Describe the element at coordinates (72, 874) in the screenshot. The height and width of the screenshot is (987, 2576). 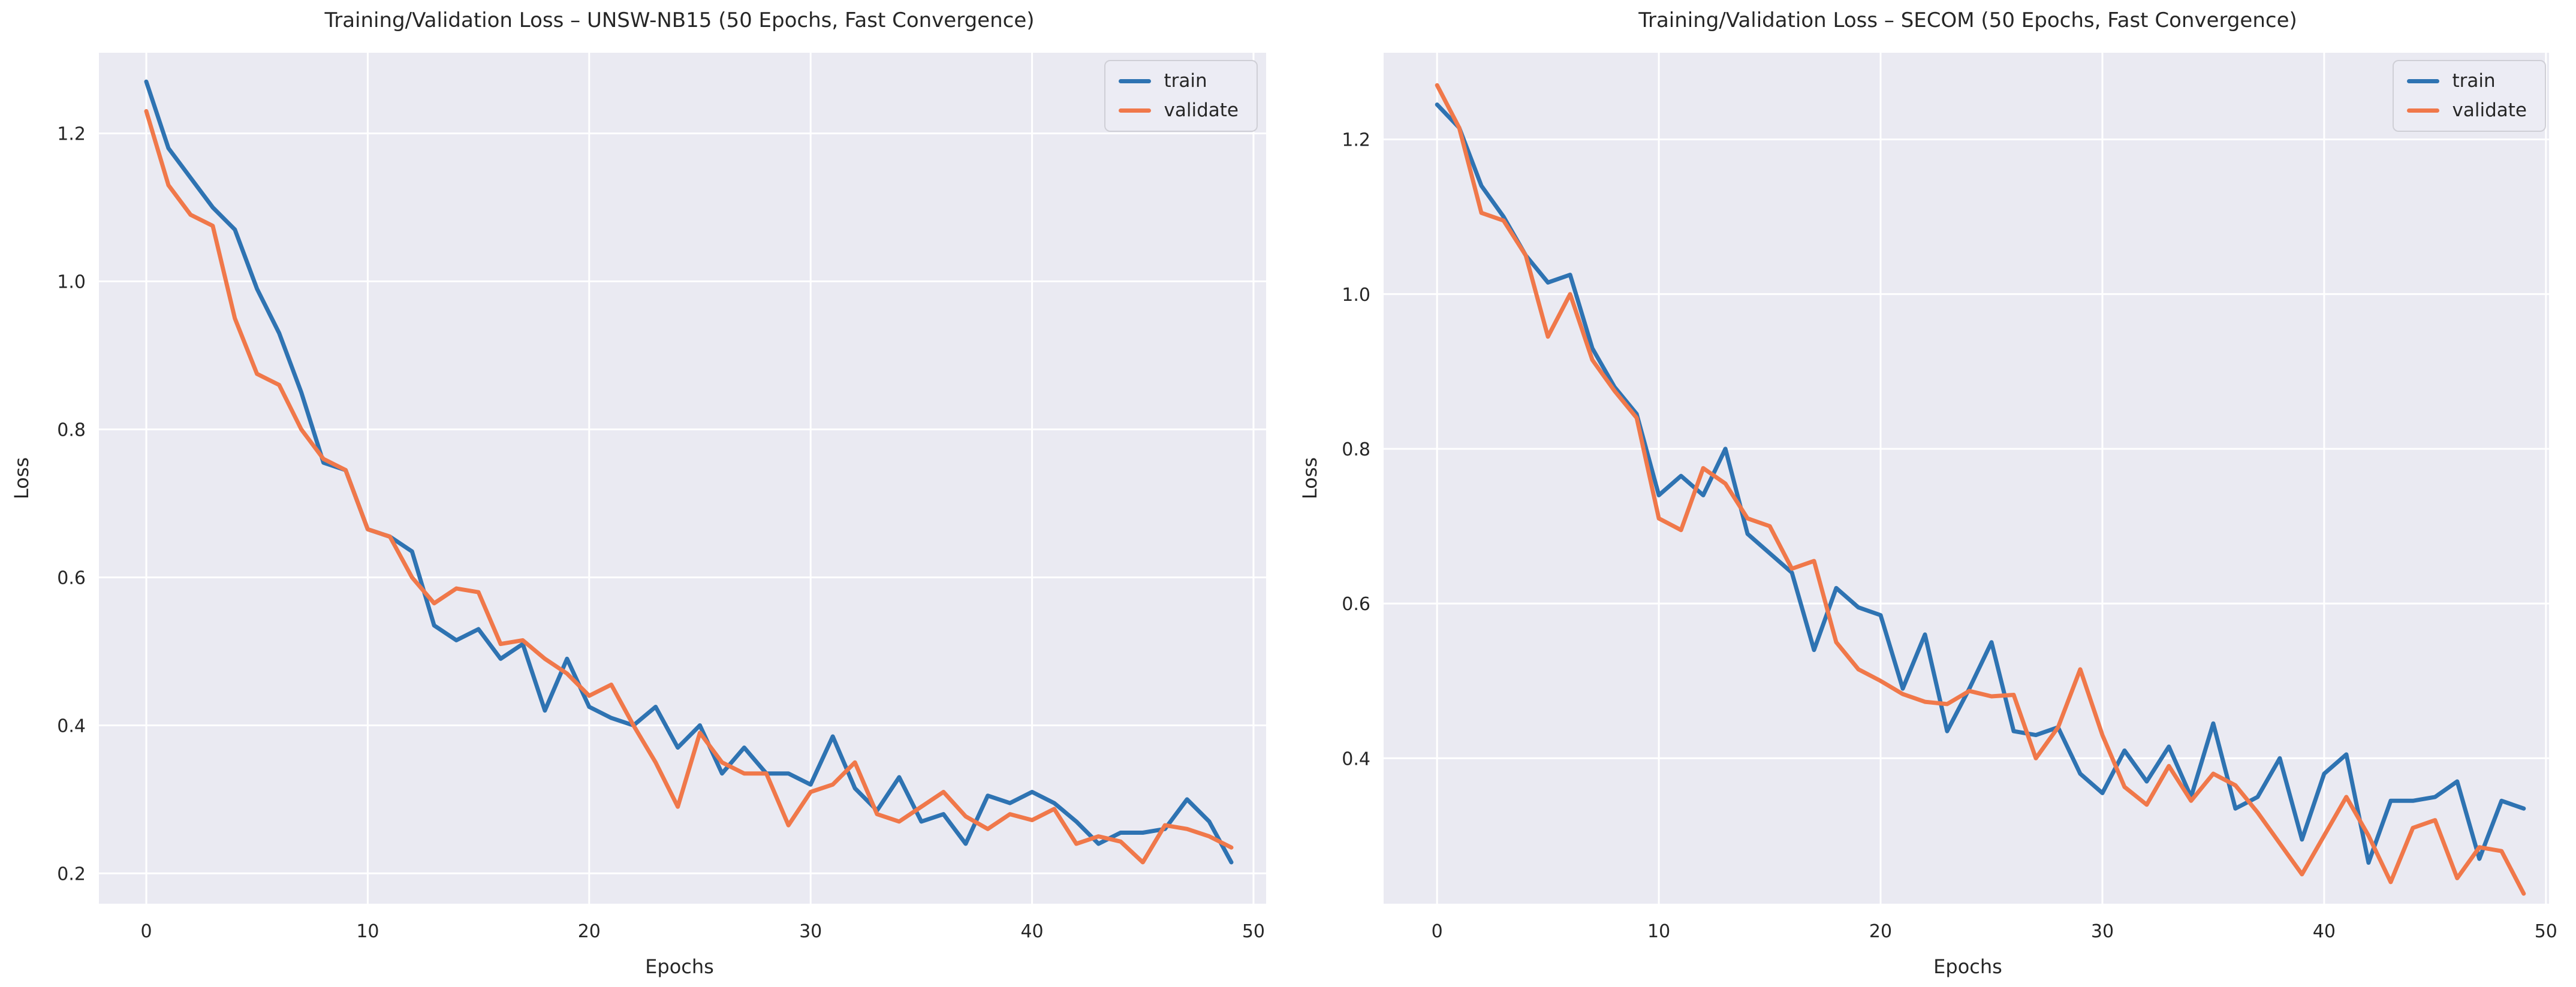
I see `y-tick-label: 0.2` at that location.